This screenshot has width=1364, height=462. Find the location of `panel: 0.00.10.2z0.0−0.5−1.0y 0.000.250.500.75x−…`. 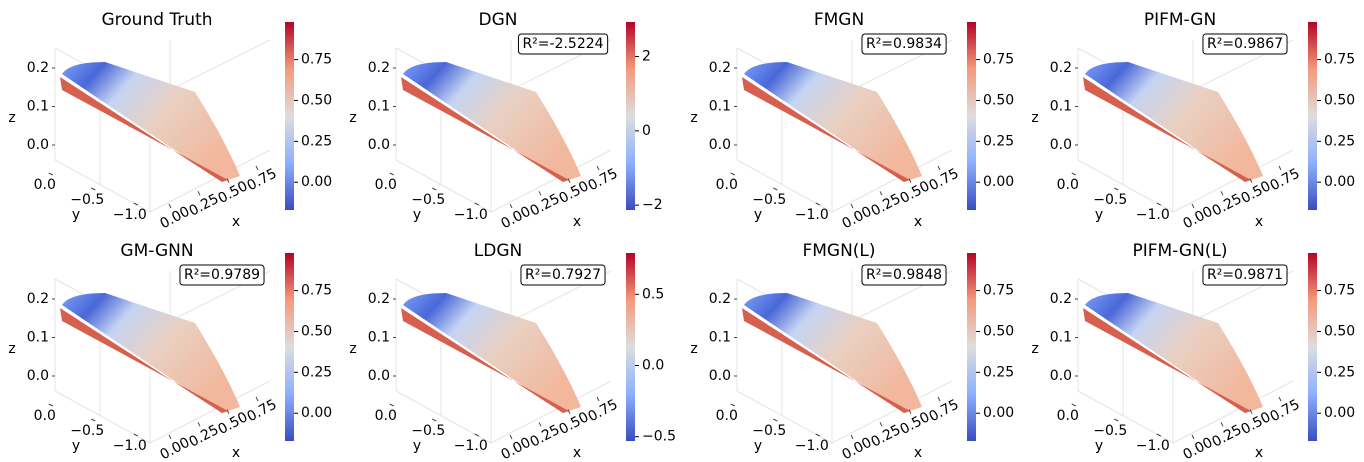

panel: 0.00.10.2z0.0−0.5−1.0y 0.000.250.500.75x−… is located at coordinates (512, 351).